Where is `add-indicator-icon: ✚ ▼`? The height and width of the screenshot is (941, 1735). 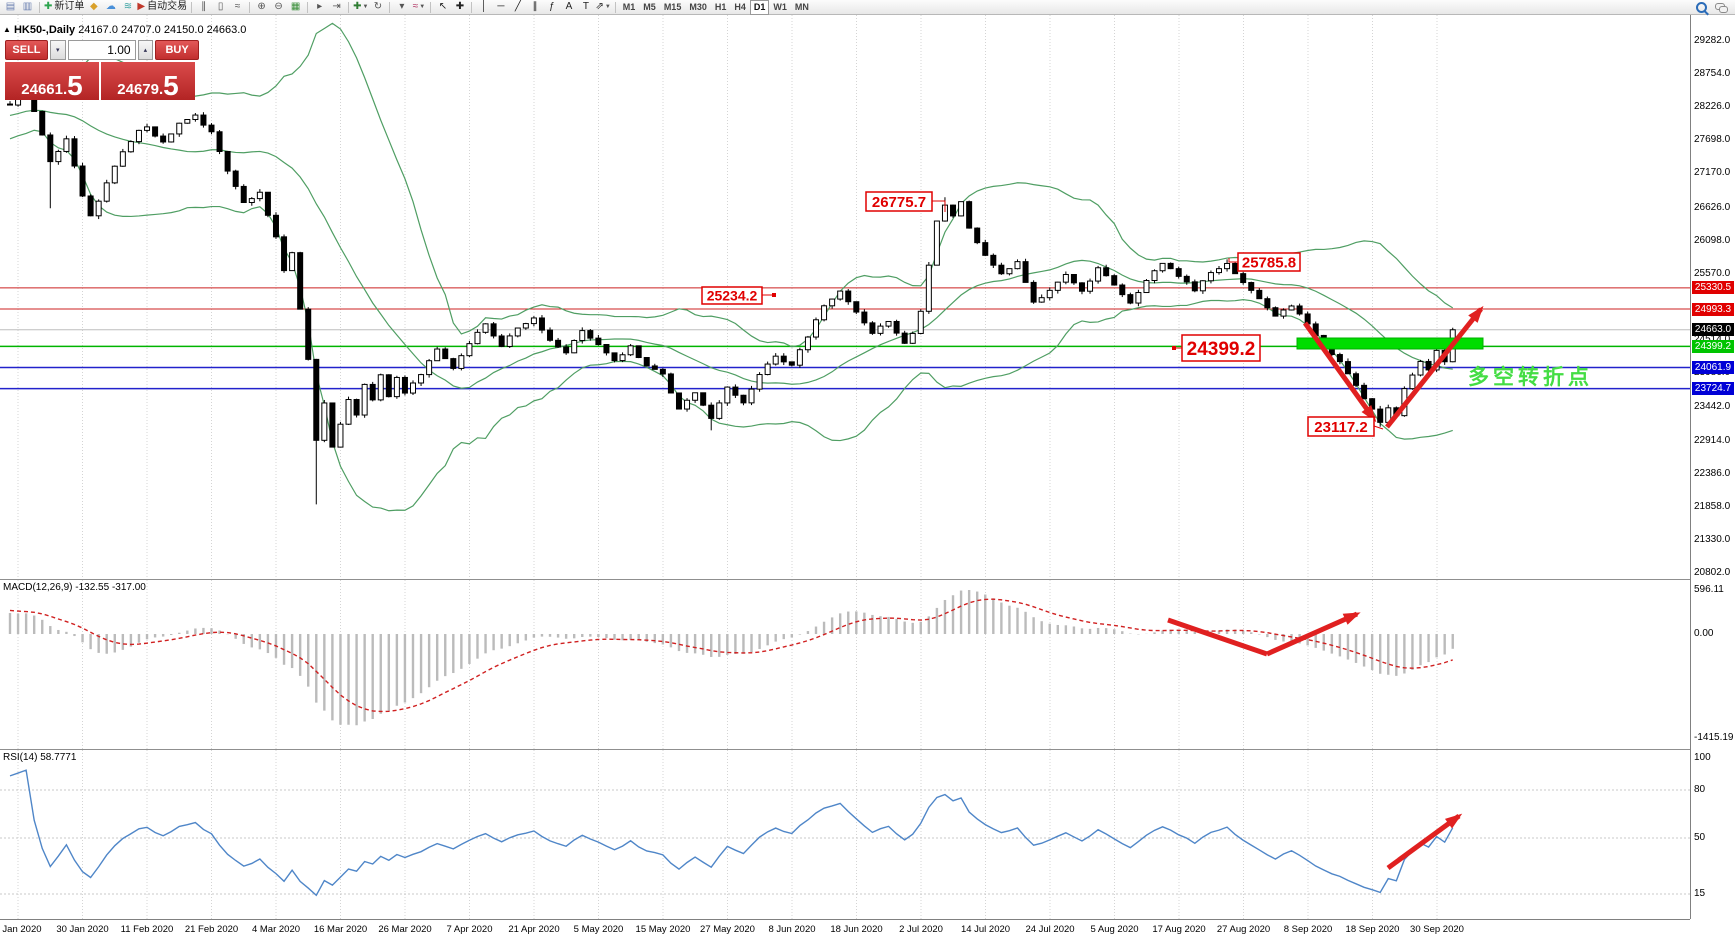
add-indicator-icon: ✚ ▼ is located at coordinates (361, 6).